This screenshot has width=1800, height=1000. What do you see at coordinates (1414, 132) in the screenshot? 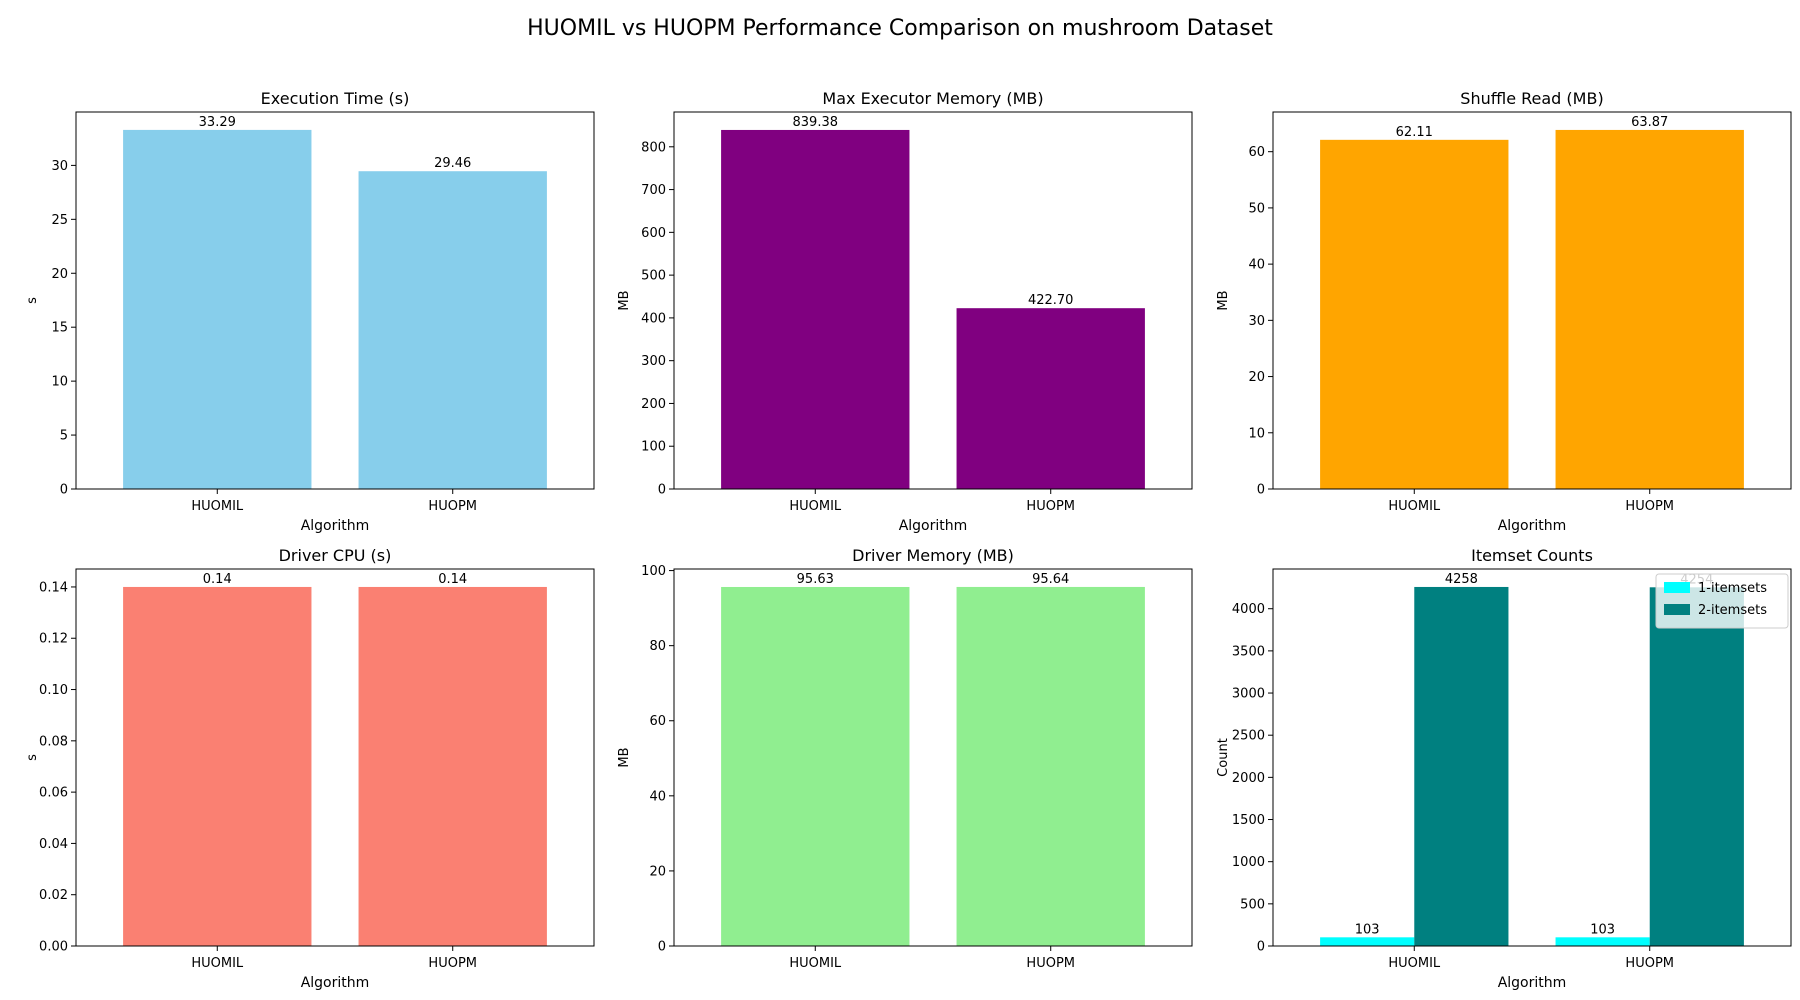
I see `bar-value-label: 62.11` at bounding box center [1414, 132].